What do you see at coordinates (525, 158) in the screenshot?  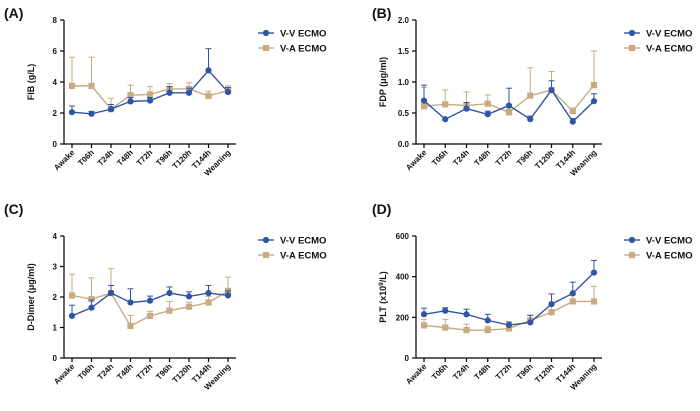 I see `x-tick-label: T96h` at bounding box center [525, 158].